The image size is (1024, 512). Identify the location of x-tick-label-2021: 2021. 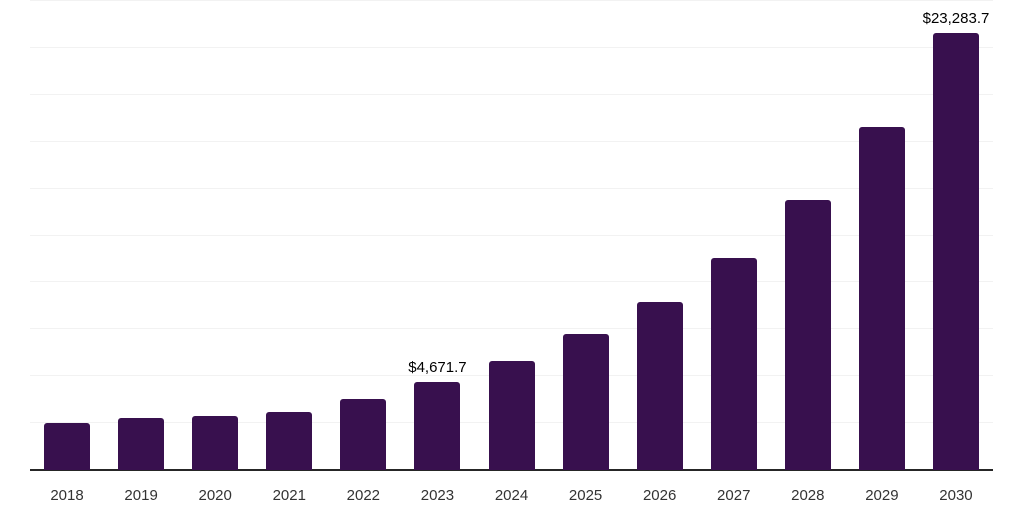
(289, 495).